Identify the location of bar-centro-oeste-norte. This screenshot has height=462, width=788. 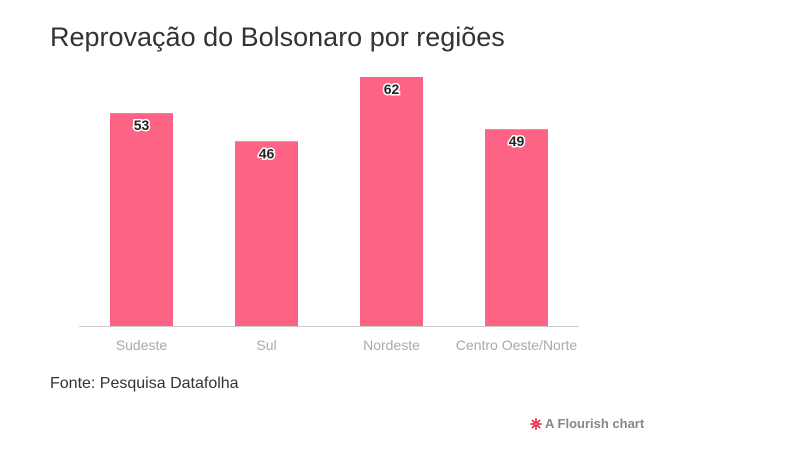
(516, 227).